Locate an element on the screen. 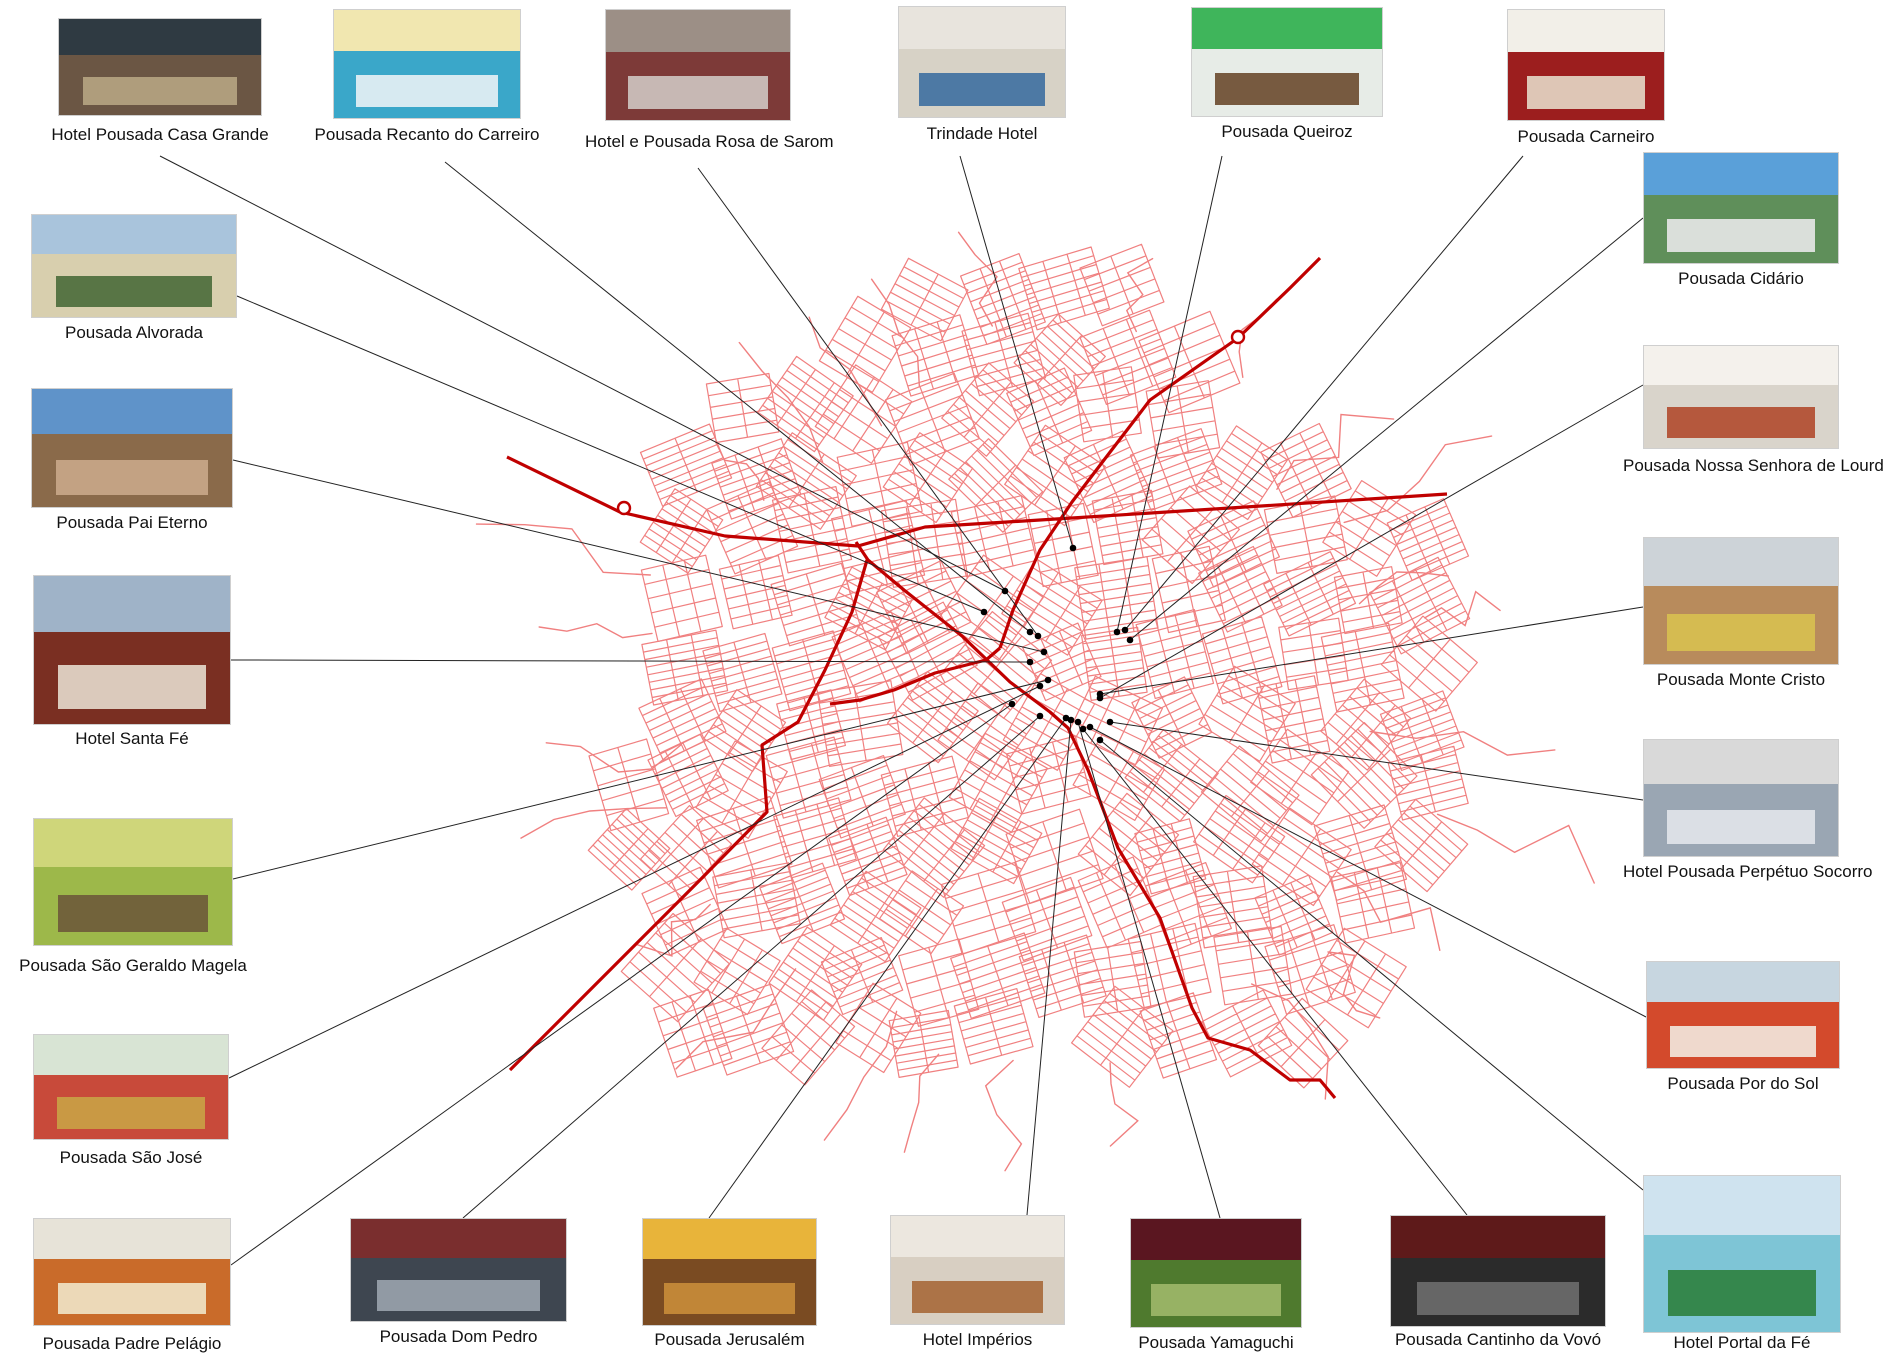 The image size is (1883, 1356). hotel-panel-jerusalem: Pousada Jerusalém is located at coordinates (729, 1283).